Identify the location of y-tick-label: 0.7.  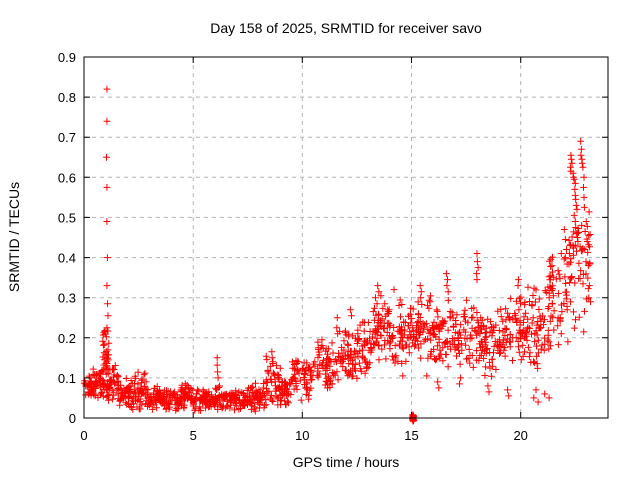
(67, 137).